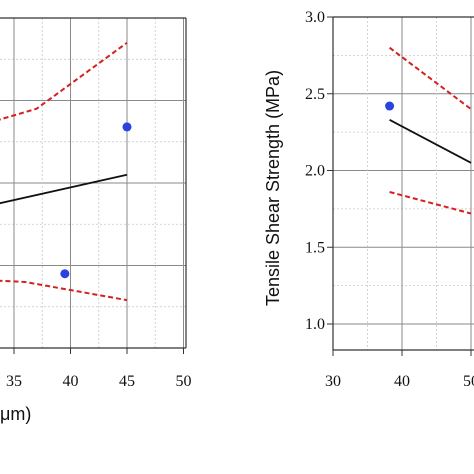 This screenshot has height=474, width=474. Describe the element at coordinates (468, 381) in the screenshot. I see `right-x-tick-label: 50` at that location.